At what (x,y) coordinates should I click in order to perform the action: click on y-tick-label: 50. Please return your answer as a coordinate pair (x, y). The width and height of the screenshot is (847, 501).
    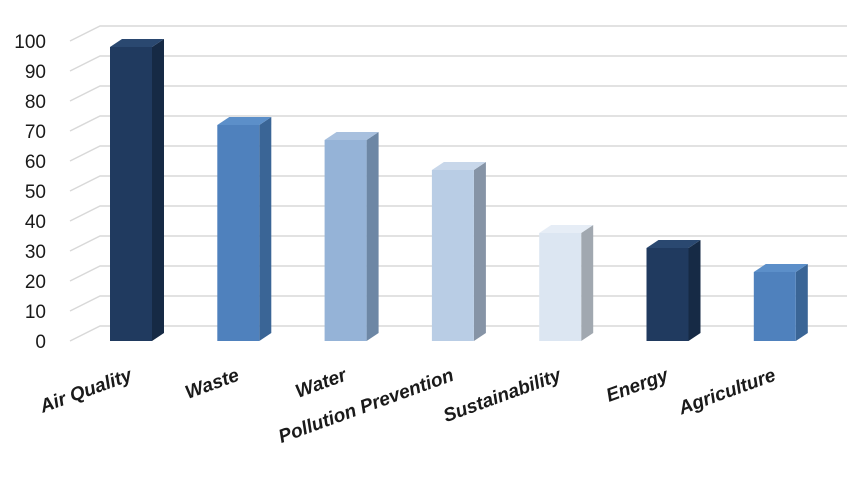
    Looking at the image, I should click on (35, 192).